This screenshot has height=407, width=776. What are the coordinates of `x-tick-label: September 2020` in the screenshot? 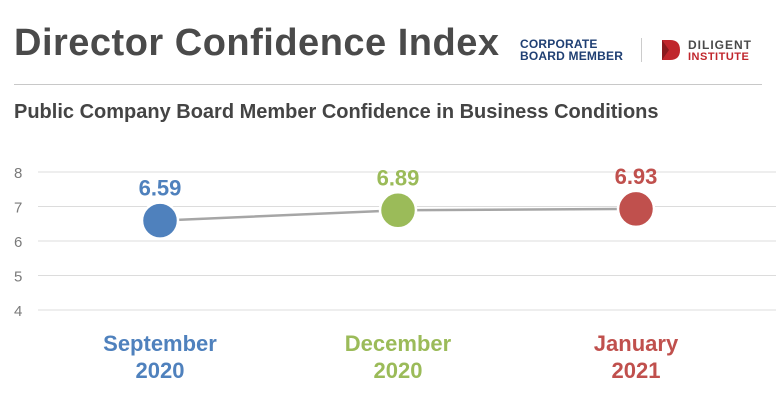 It's located at (160, 357).